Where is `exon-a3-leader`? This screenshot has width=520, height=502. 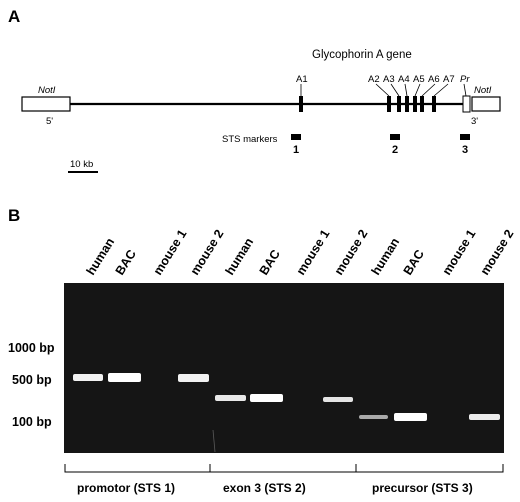
exon-a3-leader is located at coordinates (395, 90).